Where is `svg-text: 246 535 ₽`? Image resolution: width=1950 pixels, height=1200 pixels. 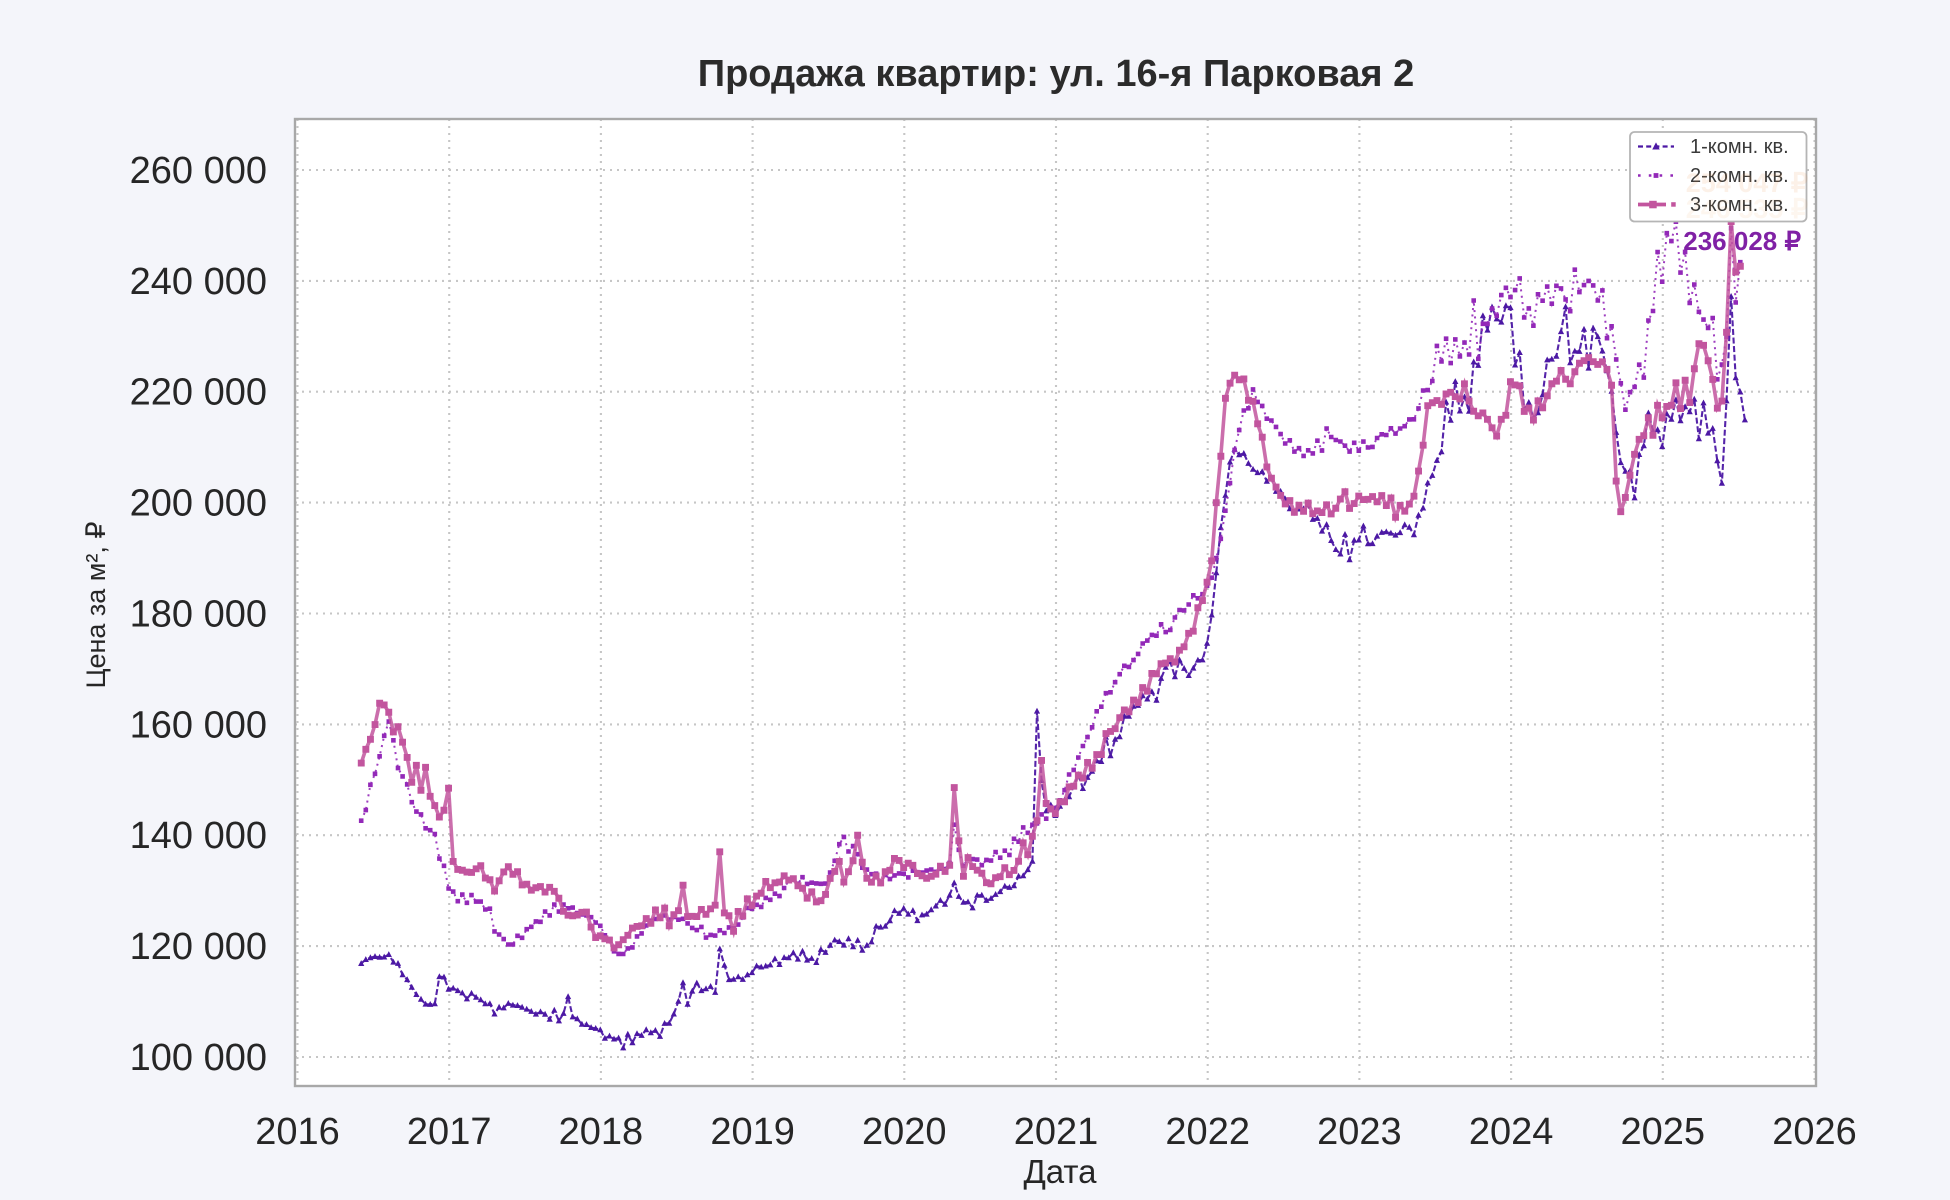 svg-text: 246 535 ₽ is located at coordinates (1747, 209).